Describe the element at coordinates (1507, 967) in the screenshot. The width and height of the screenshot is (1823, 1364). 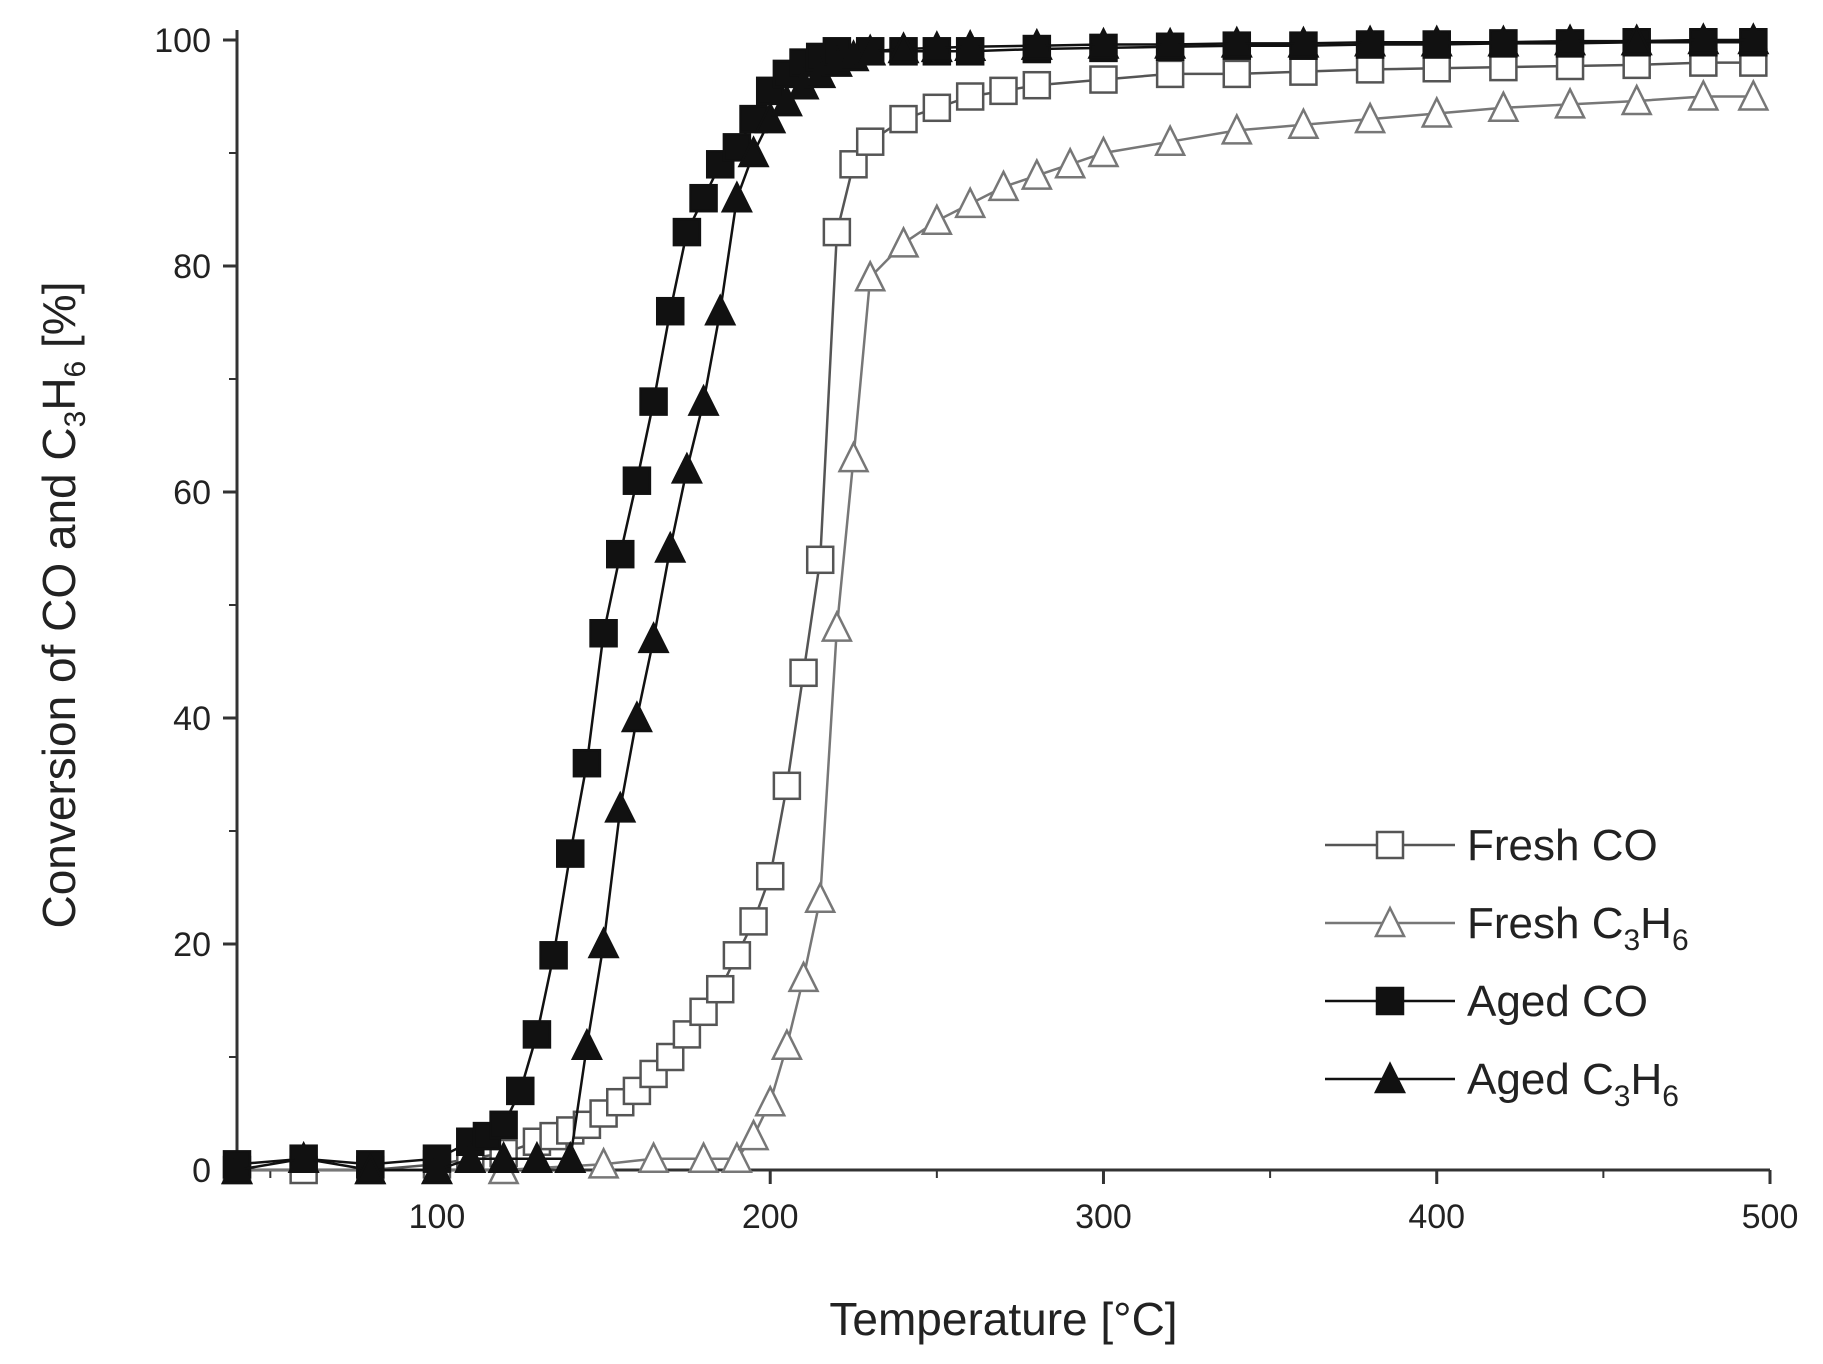
I see `legend: Fresh CO Fresh C3H6 Aged CO Aged C3H6` at that location.